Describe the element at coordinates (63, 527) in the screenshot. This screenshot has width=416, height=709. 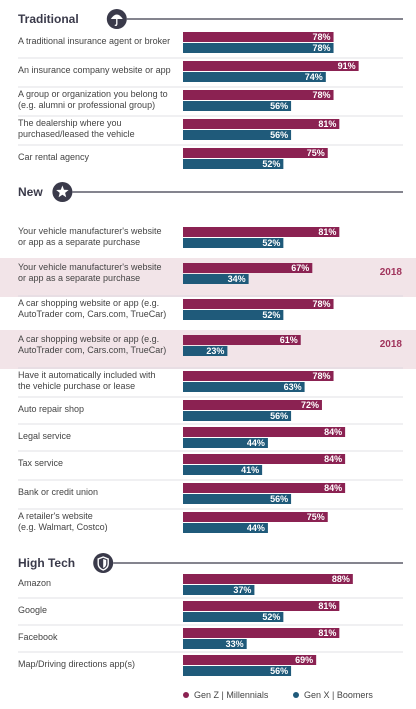
I see `row-label: (e.g. Walmart, Costco)` at that location.